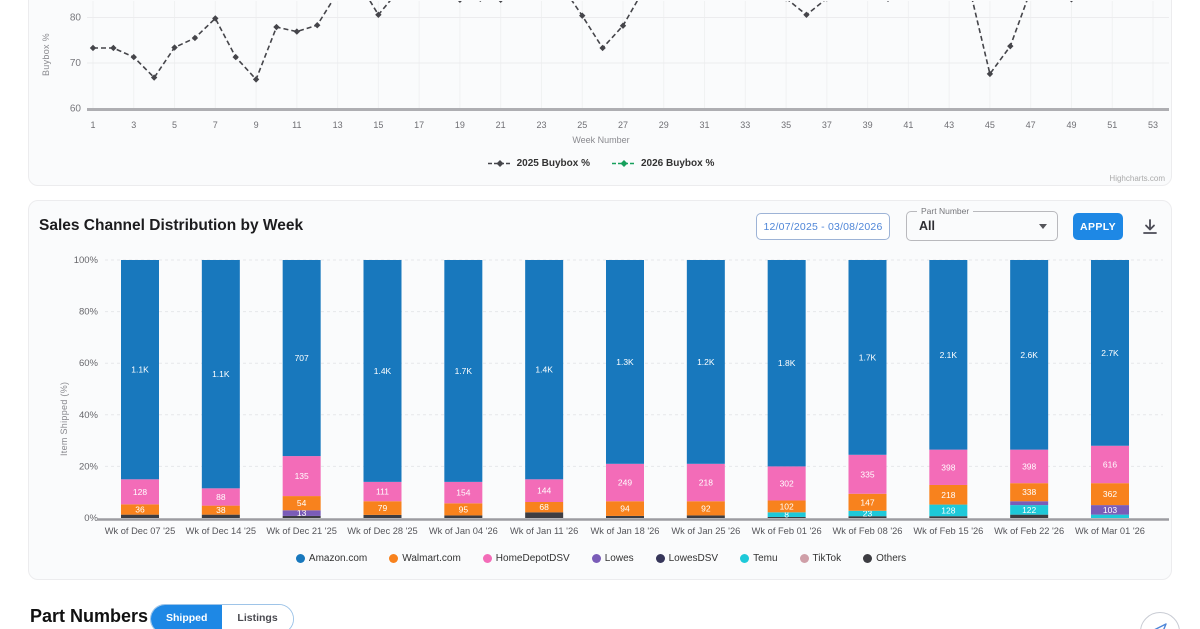 The image size is (1200, 629). What do you see at coordinates (982, 223) in the screenshot?
I see `part-number-select: Part Number All` at bounding box center [982, 223].